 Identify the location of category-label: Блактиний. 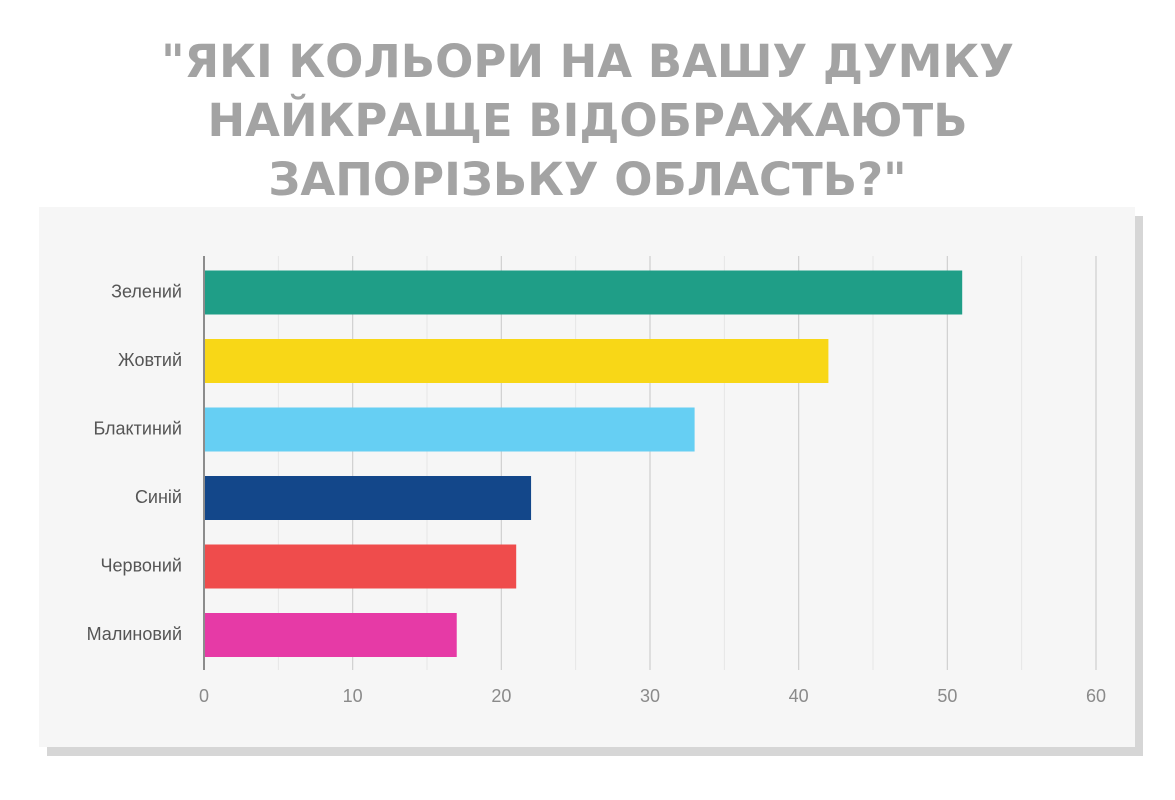
(137, 428).